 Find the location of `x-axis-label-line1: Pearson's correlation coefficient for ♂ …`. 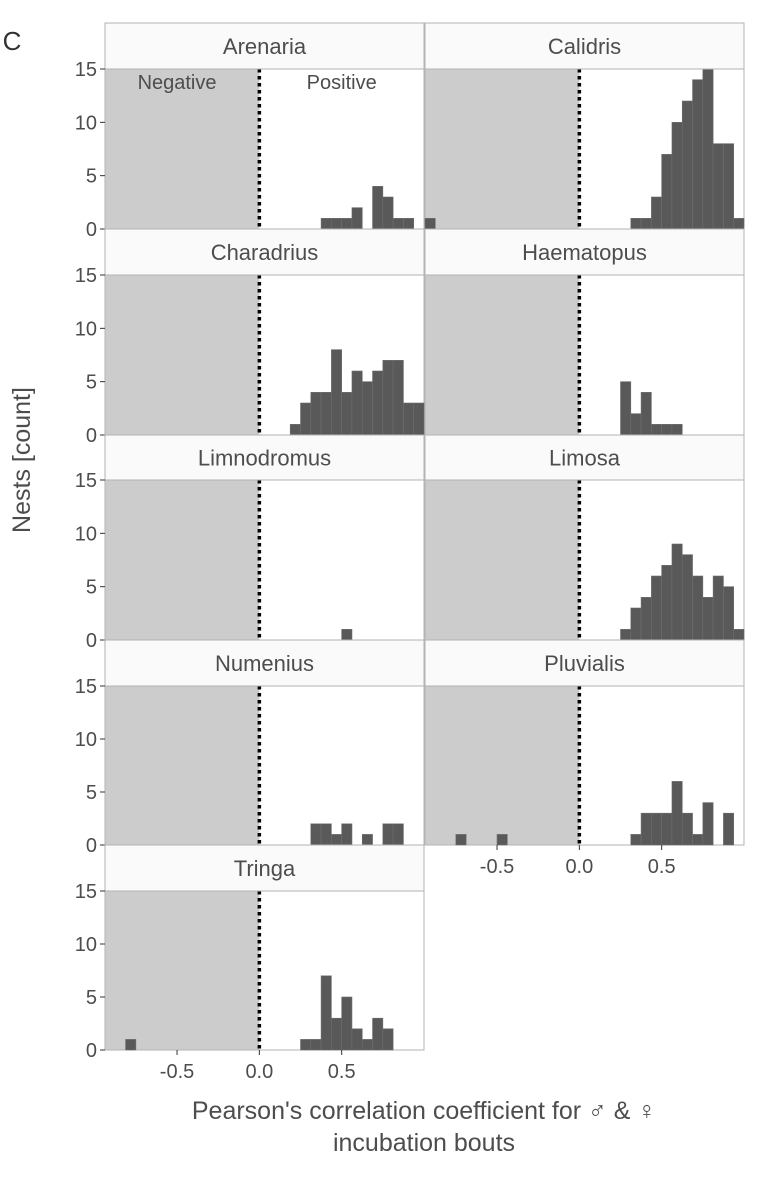

x-axis-label-line1: Pearson's correlation coefficient for ♂ … is located at coordinates (424, 1111).